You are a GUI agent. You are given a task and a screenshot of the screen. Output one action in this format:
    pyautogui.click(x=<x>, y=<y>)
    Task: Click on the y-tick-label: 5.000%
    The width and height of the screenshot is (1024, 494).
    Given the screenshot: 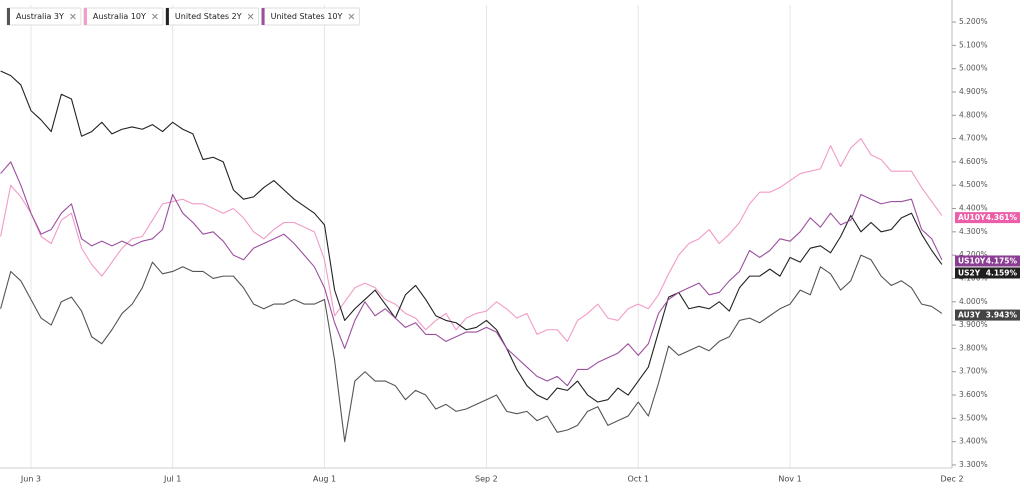 What is the action you would take?
    pyautogui.click(x=973, y=68)
    